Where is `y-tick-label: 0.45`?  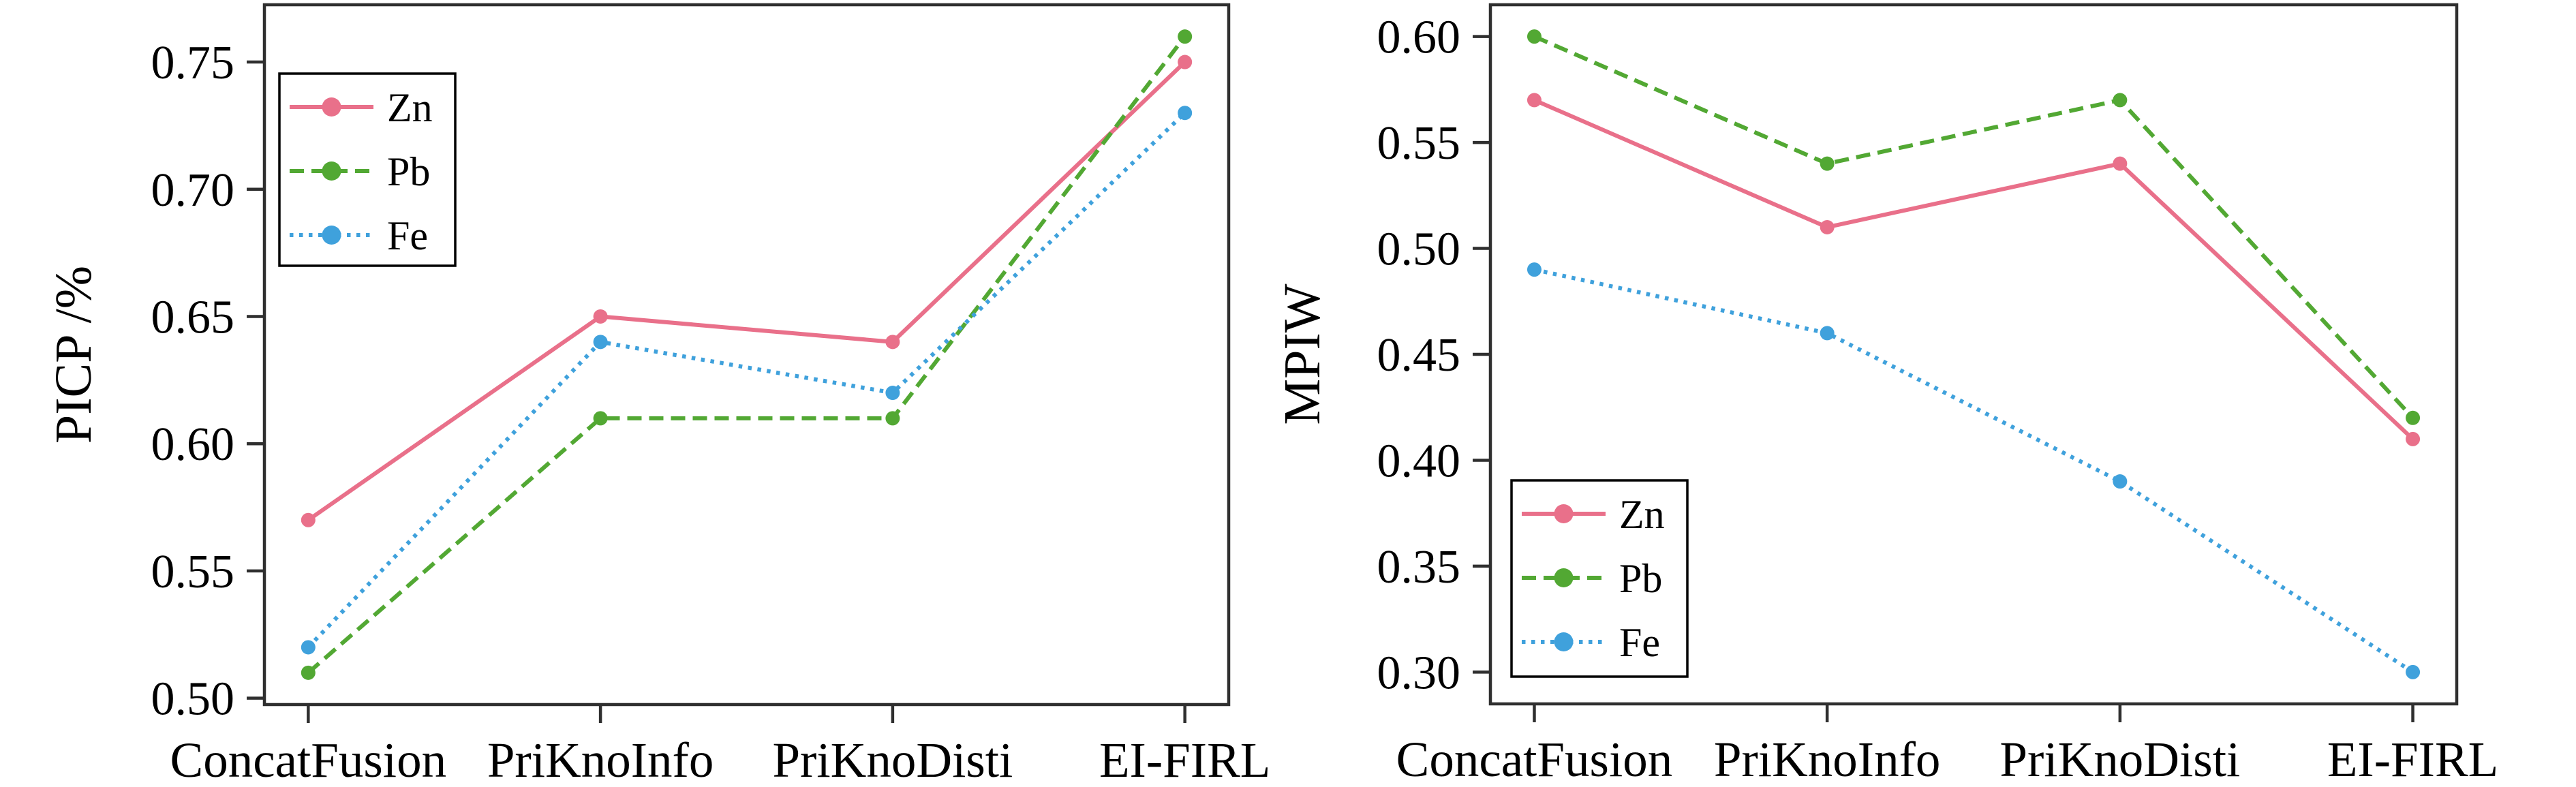 y-tick-label: 0.45 is located at coordinates (1419, 356).